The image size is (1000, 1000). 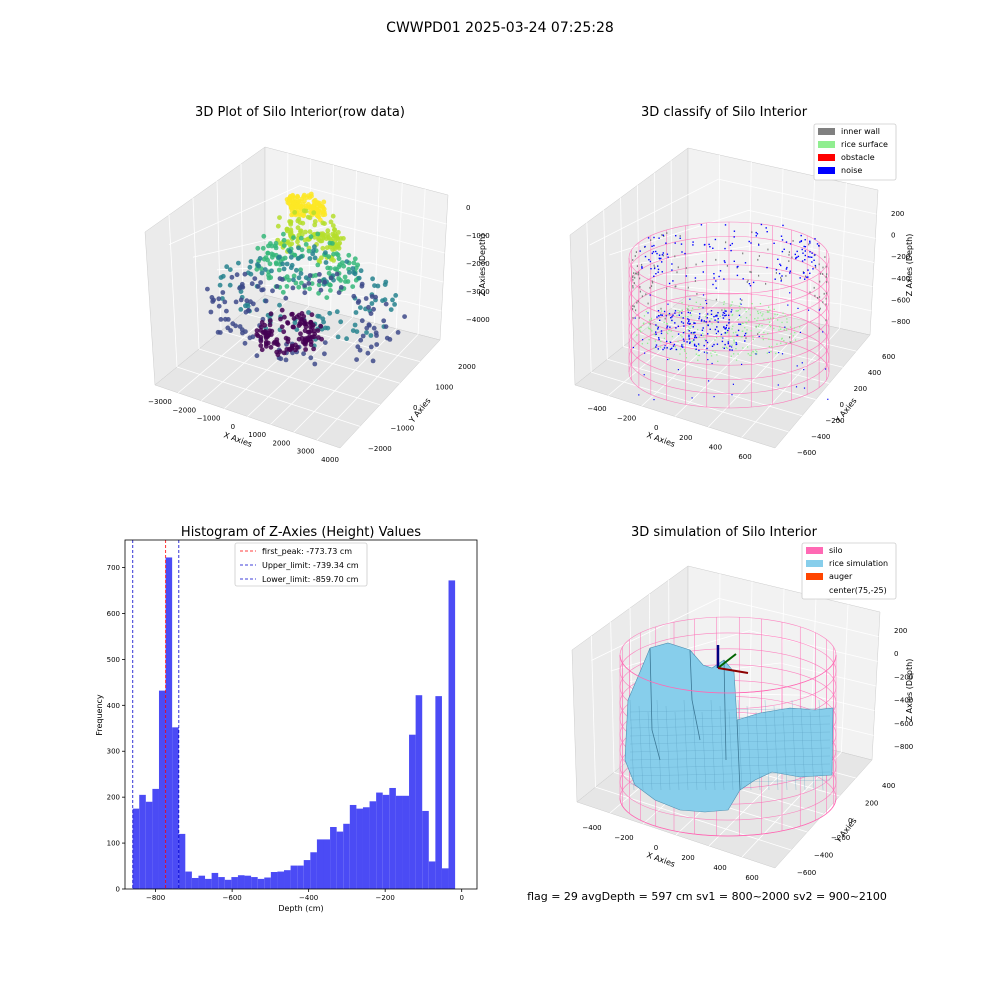 What do you see at coordinates (858, 563) in the screenshot?
I see `legend-label-rice-simulation: rice simulation` at bounding box center [858, 563].